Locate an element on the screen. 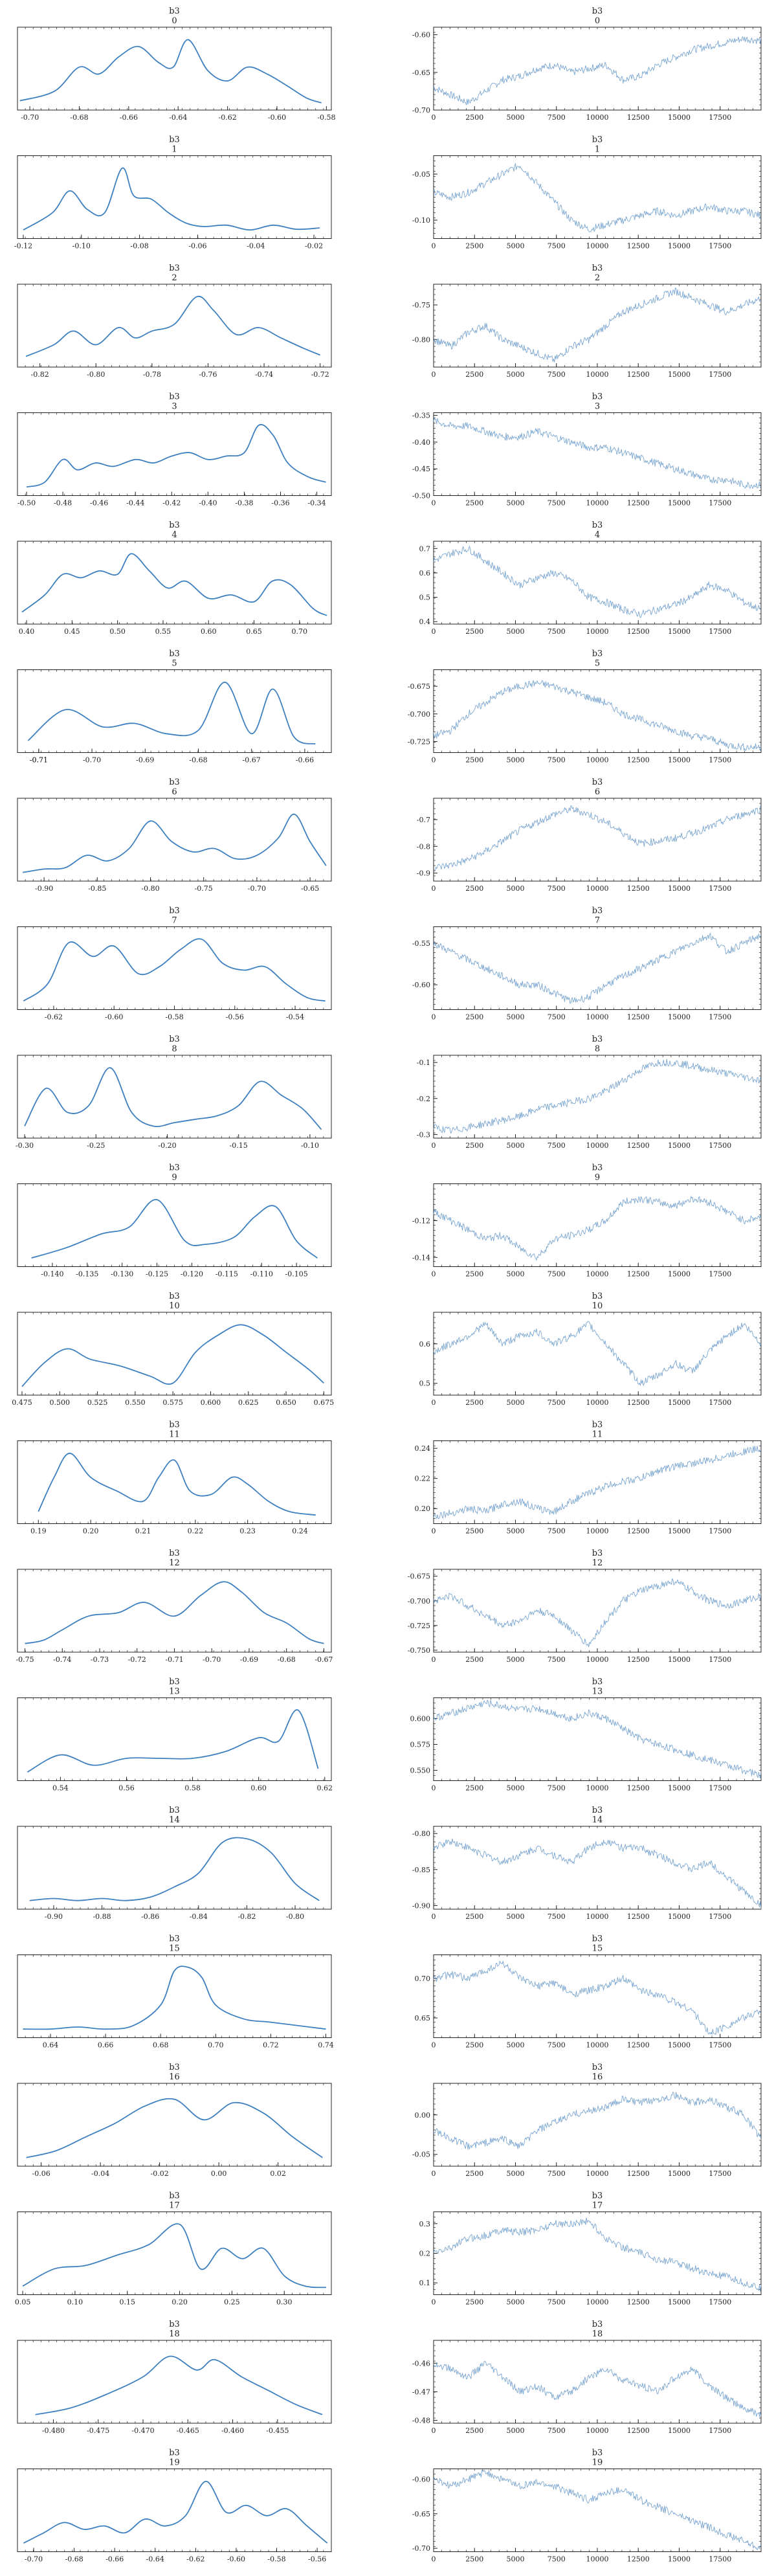  kde-x-tick-label: -0.67 is located at coordinates (324, 1659).